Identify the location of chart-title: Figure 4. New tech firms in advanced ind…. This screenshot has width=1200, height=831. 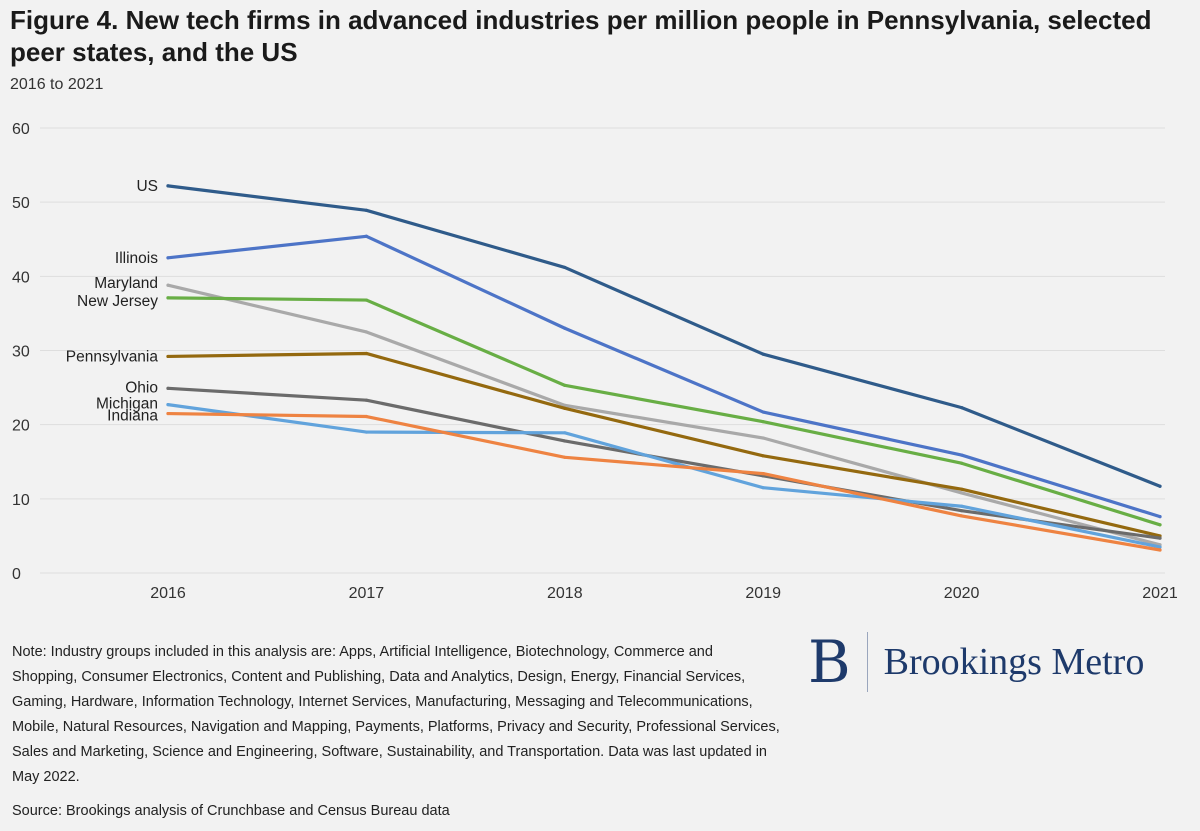
(581, 36).